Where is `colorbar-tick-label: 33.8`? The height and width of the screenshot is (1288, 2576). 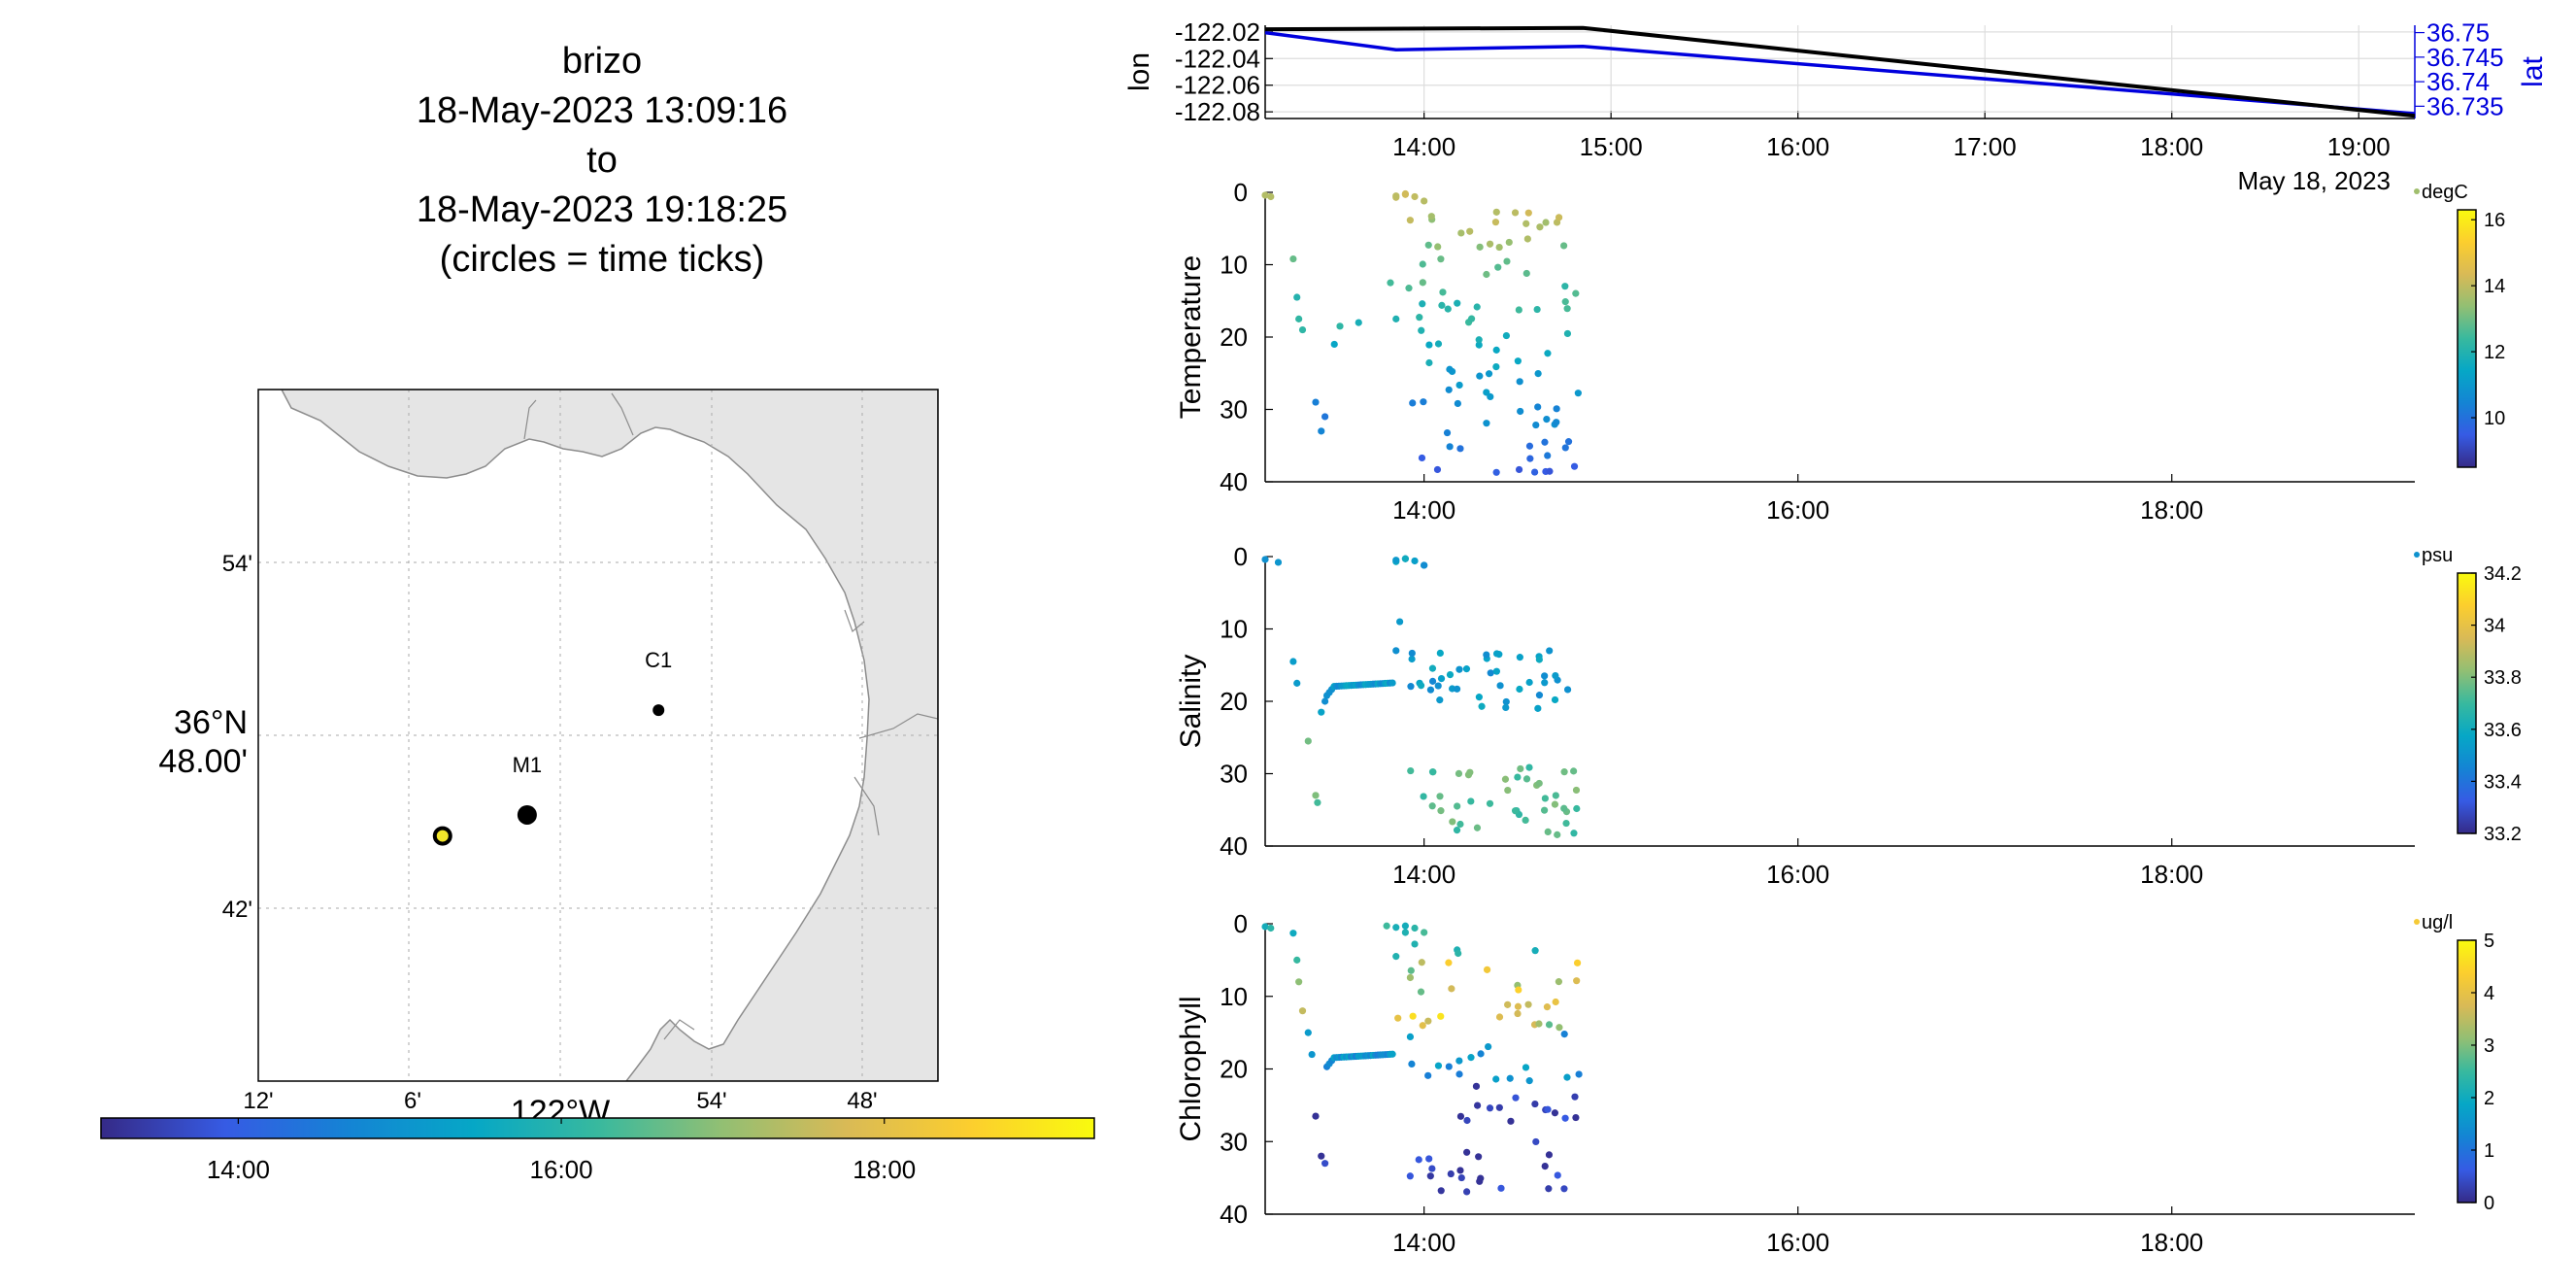
colorbar-tick-label: 33.8 is located at coordinates (2503, 678).